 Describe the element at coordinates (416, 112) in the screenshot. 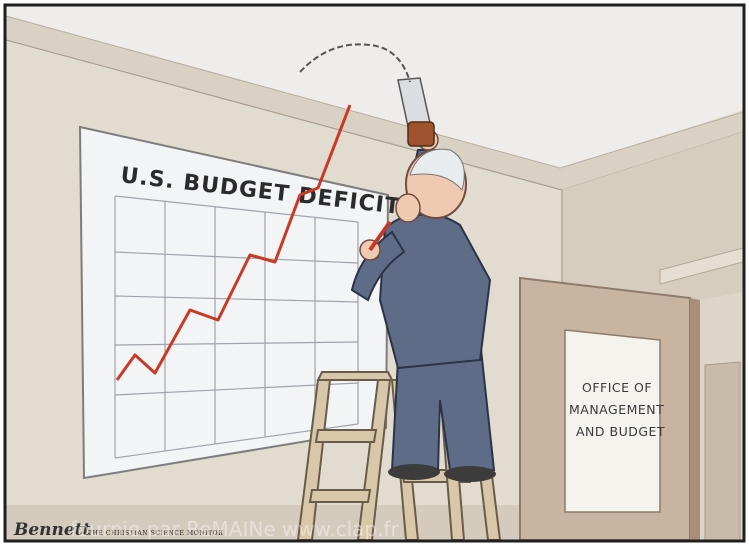

I see `hand-saw` at that location.